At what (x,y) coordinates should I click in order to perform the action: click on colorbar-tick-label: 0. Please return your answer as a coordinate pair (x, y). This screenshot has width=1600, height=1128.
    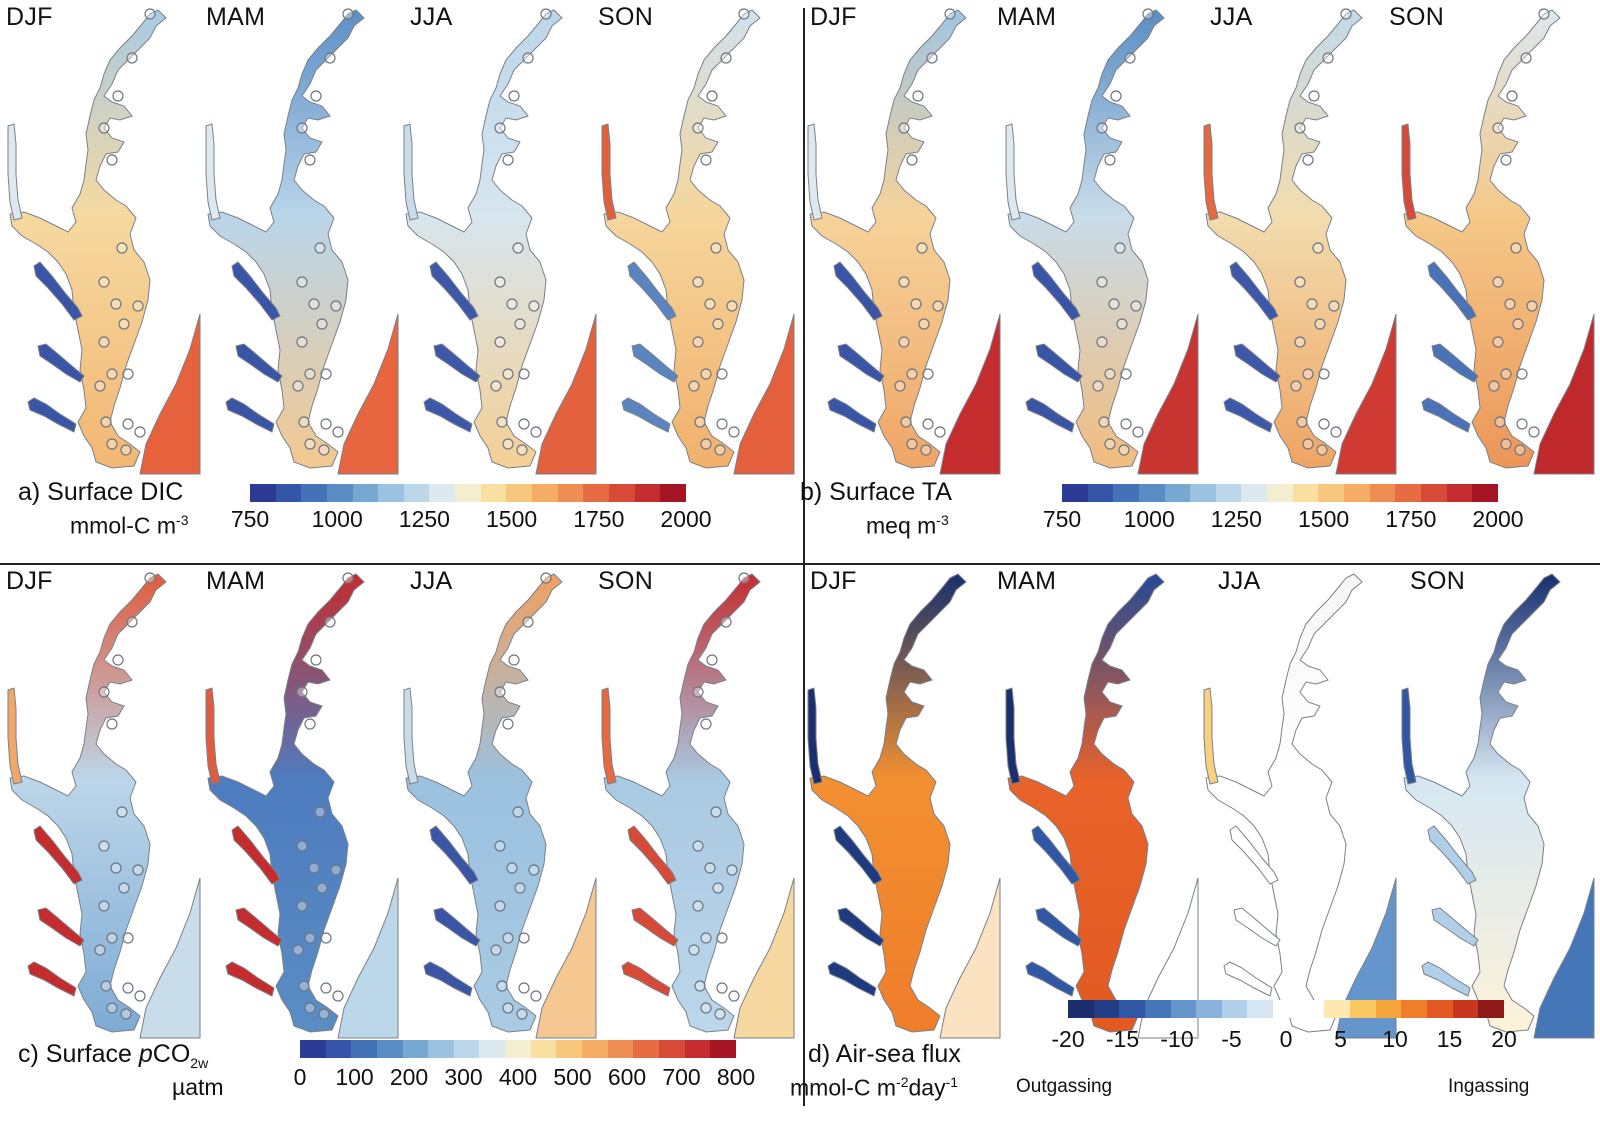
    Looking at the image, I should click on (300, 1077).